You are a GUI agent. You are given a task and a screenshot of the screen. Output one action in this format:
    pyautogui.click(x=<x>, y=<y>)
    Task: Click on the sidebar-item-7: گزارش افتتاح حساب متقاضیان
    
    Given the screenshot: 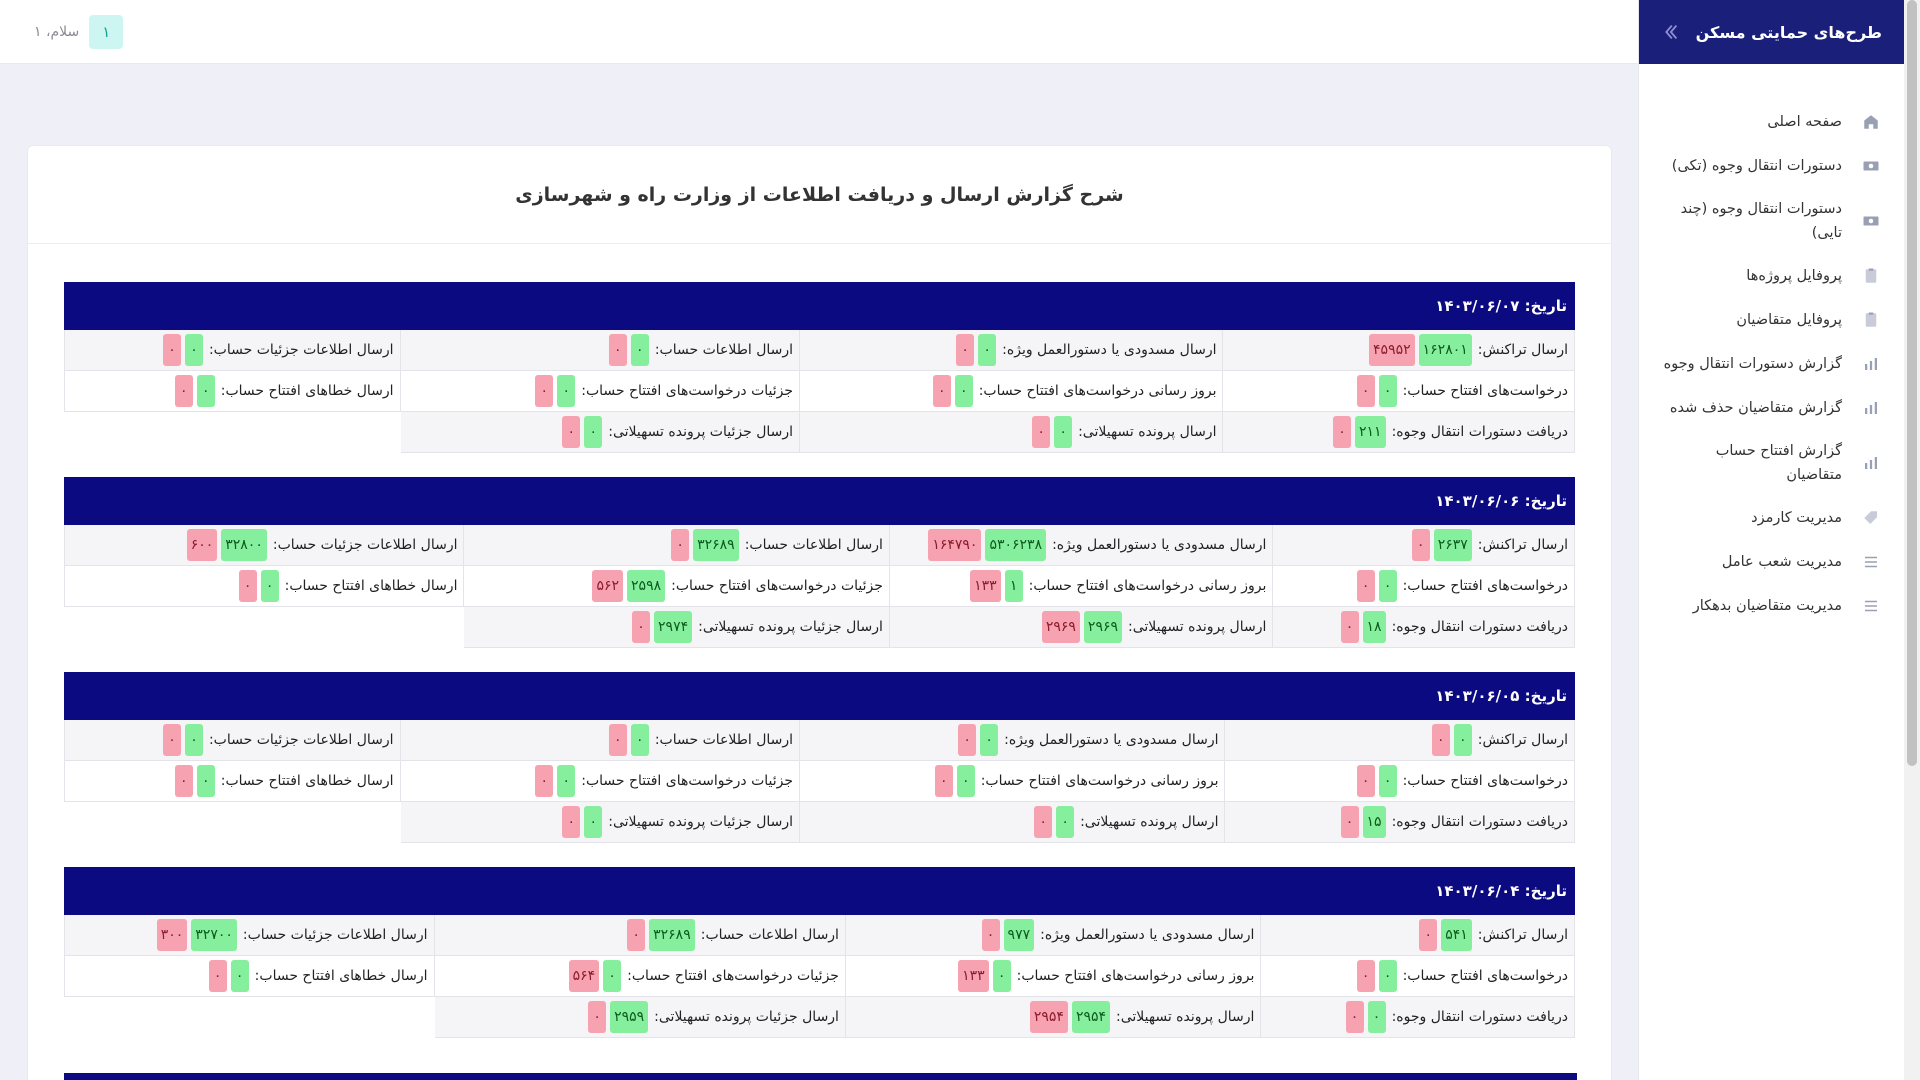 What is the action you would take?
    pyautogui.click(x=1771, y=463)
    